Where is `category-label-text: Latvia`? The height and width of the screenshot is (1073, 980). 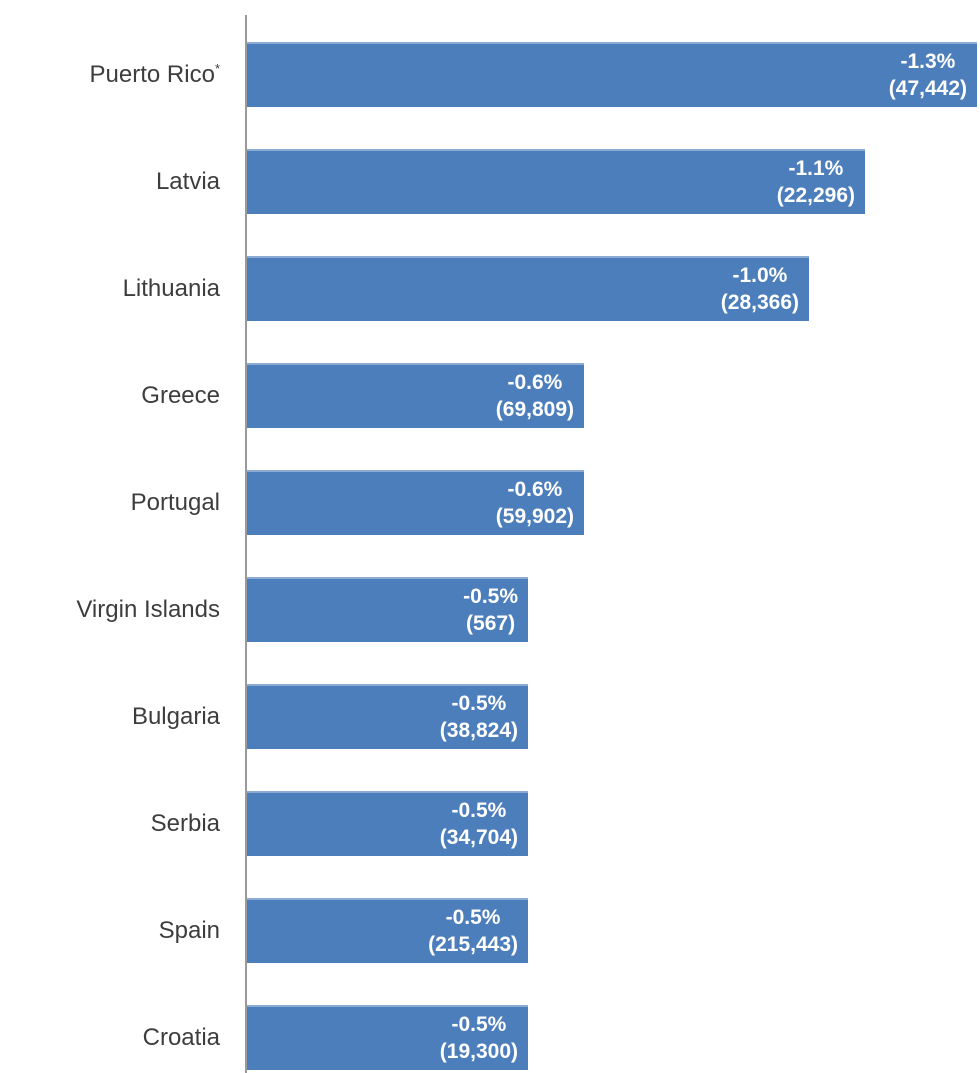 category-label-text: Latvia is located at coordinates (187, 181).